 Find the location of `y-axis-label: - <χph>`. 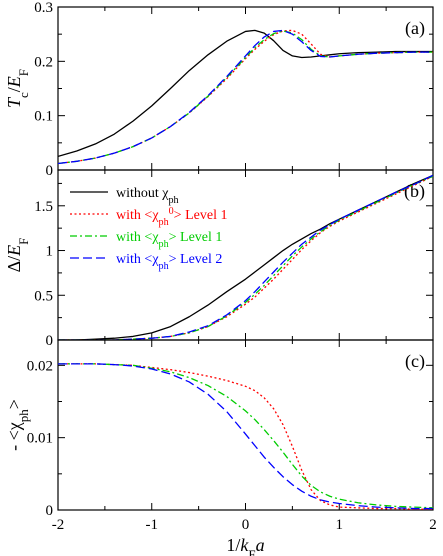

y-axis-label: - <χph> is located at coordinates (17, 425).